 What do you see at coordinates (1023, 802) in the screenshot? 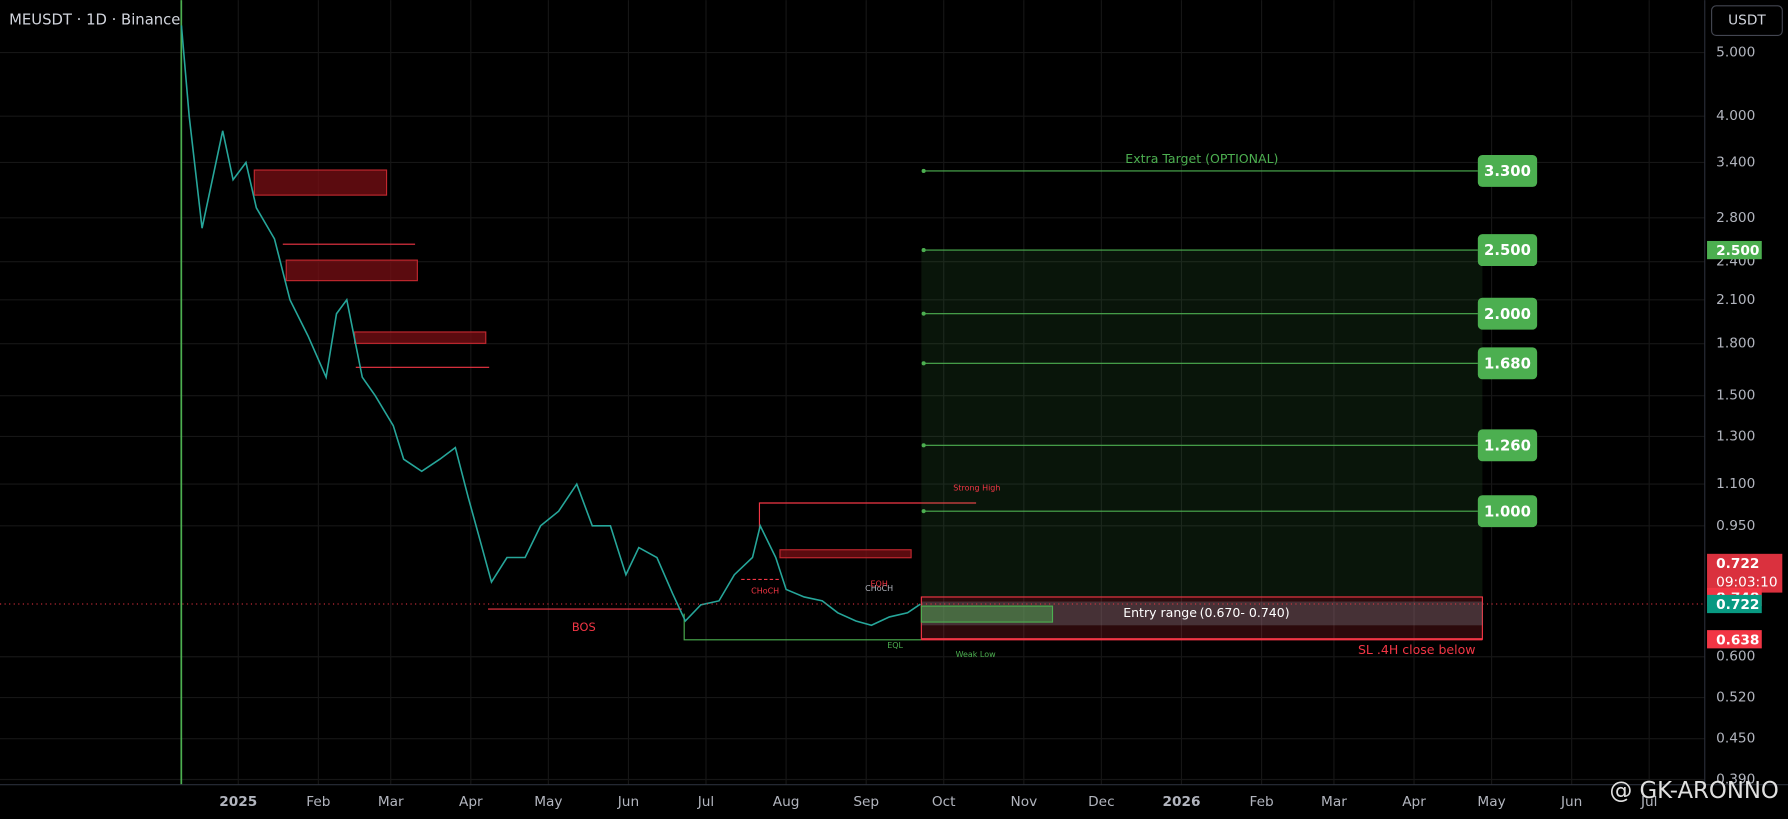
I see `x-tick-label: Nov` at bounding box center [1023, 802].